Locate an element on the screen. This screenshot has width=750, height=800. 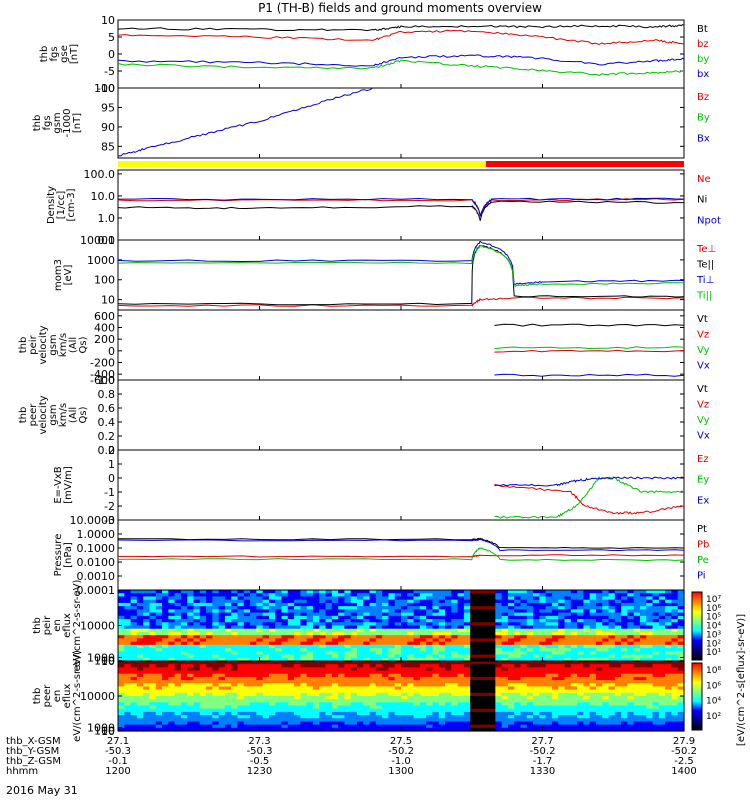
y-axis-label-line: thb is located at coordinates (23, 345).